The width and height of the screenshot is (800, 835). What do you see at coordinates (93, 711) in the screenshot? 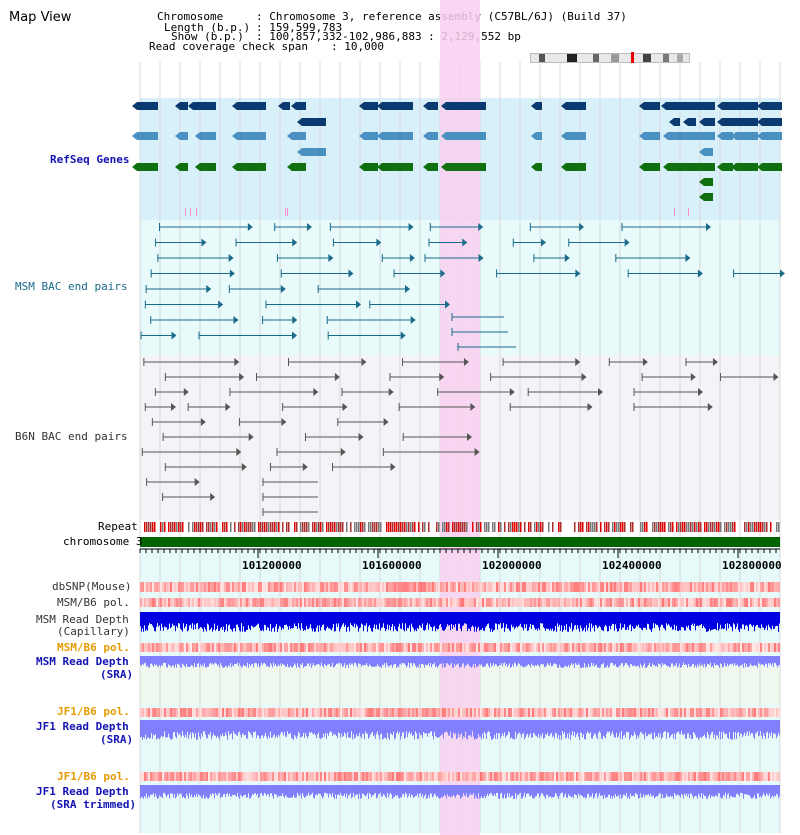
I see `jf1-b6-pol-label: JF1/B6 pol.` at bounding box center [93, 711].